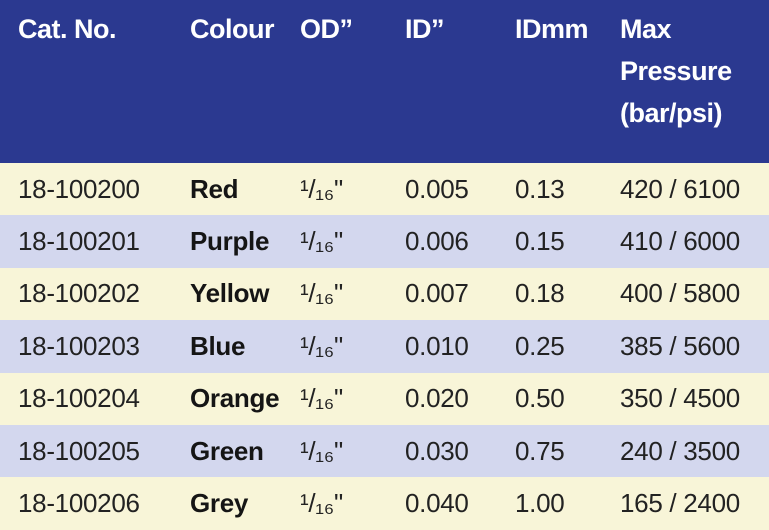 This screenshot has height=530, width=769. What do you see at coordinates (437, 188) in the screenshot?
I see `table-cell: 0.005` at bounding box center [437, 188].